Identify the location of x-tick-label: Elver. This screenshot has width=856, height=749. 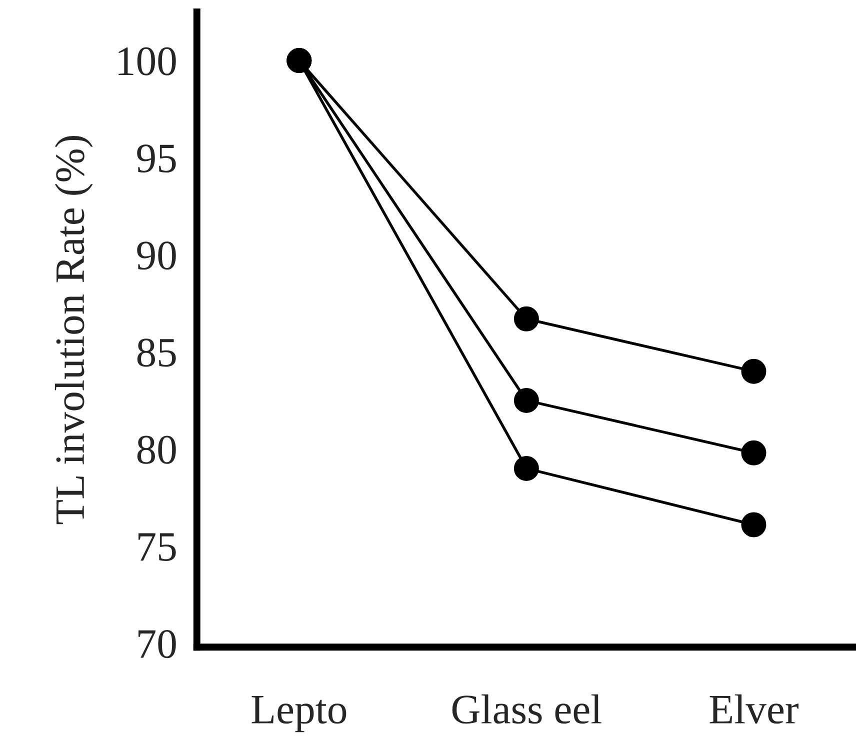
(754, 709).